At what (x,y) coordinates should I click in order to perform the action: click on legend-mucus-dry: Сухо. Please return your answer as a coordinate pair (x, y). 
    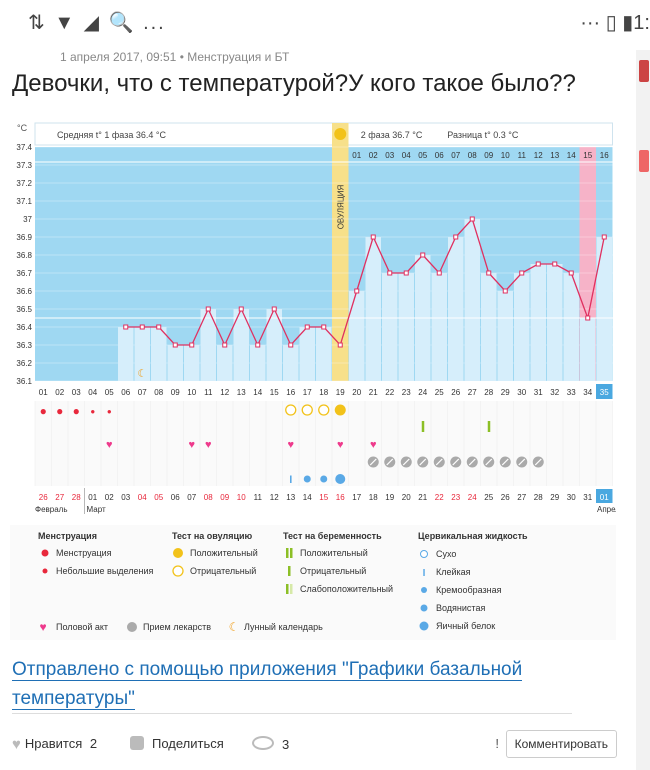
    Looking at the image, I should click on (446, 554).